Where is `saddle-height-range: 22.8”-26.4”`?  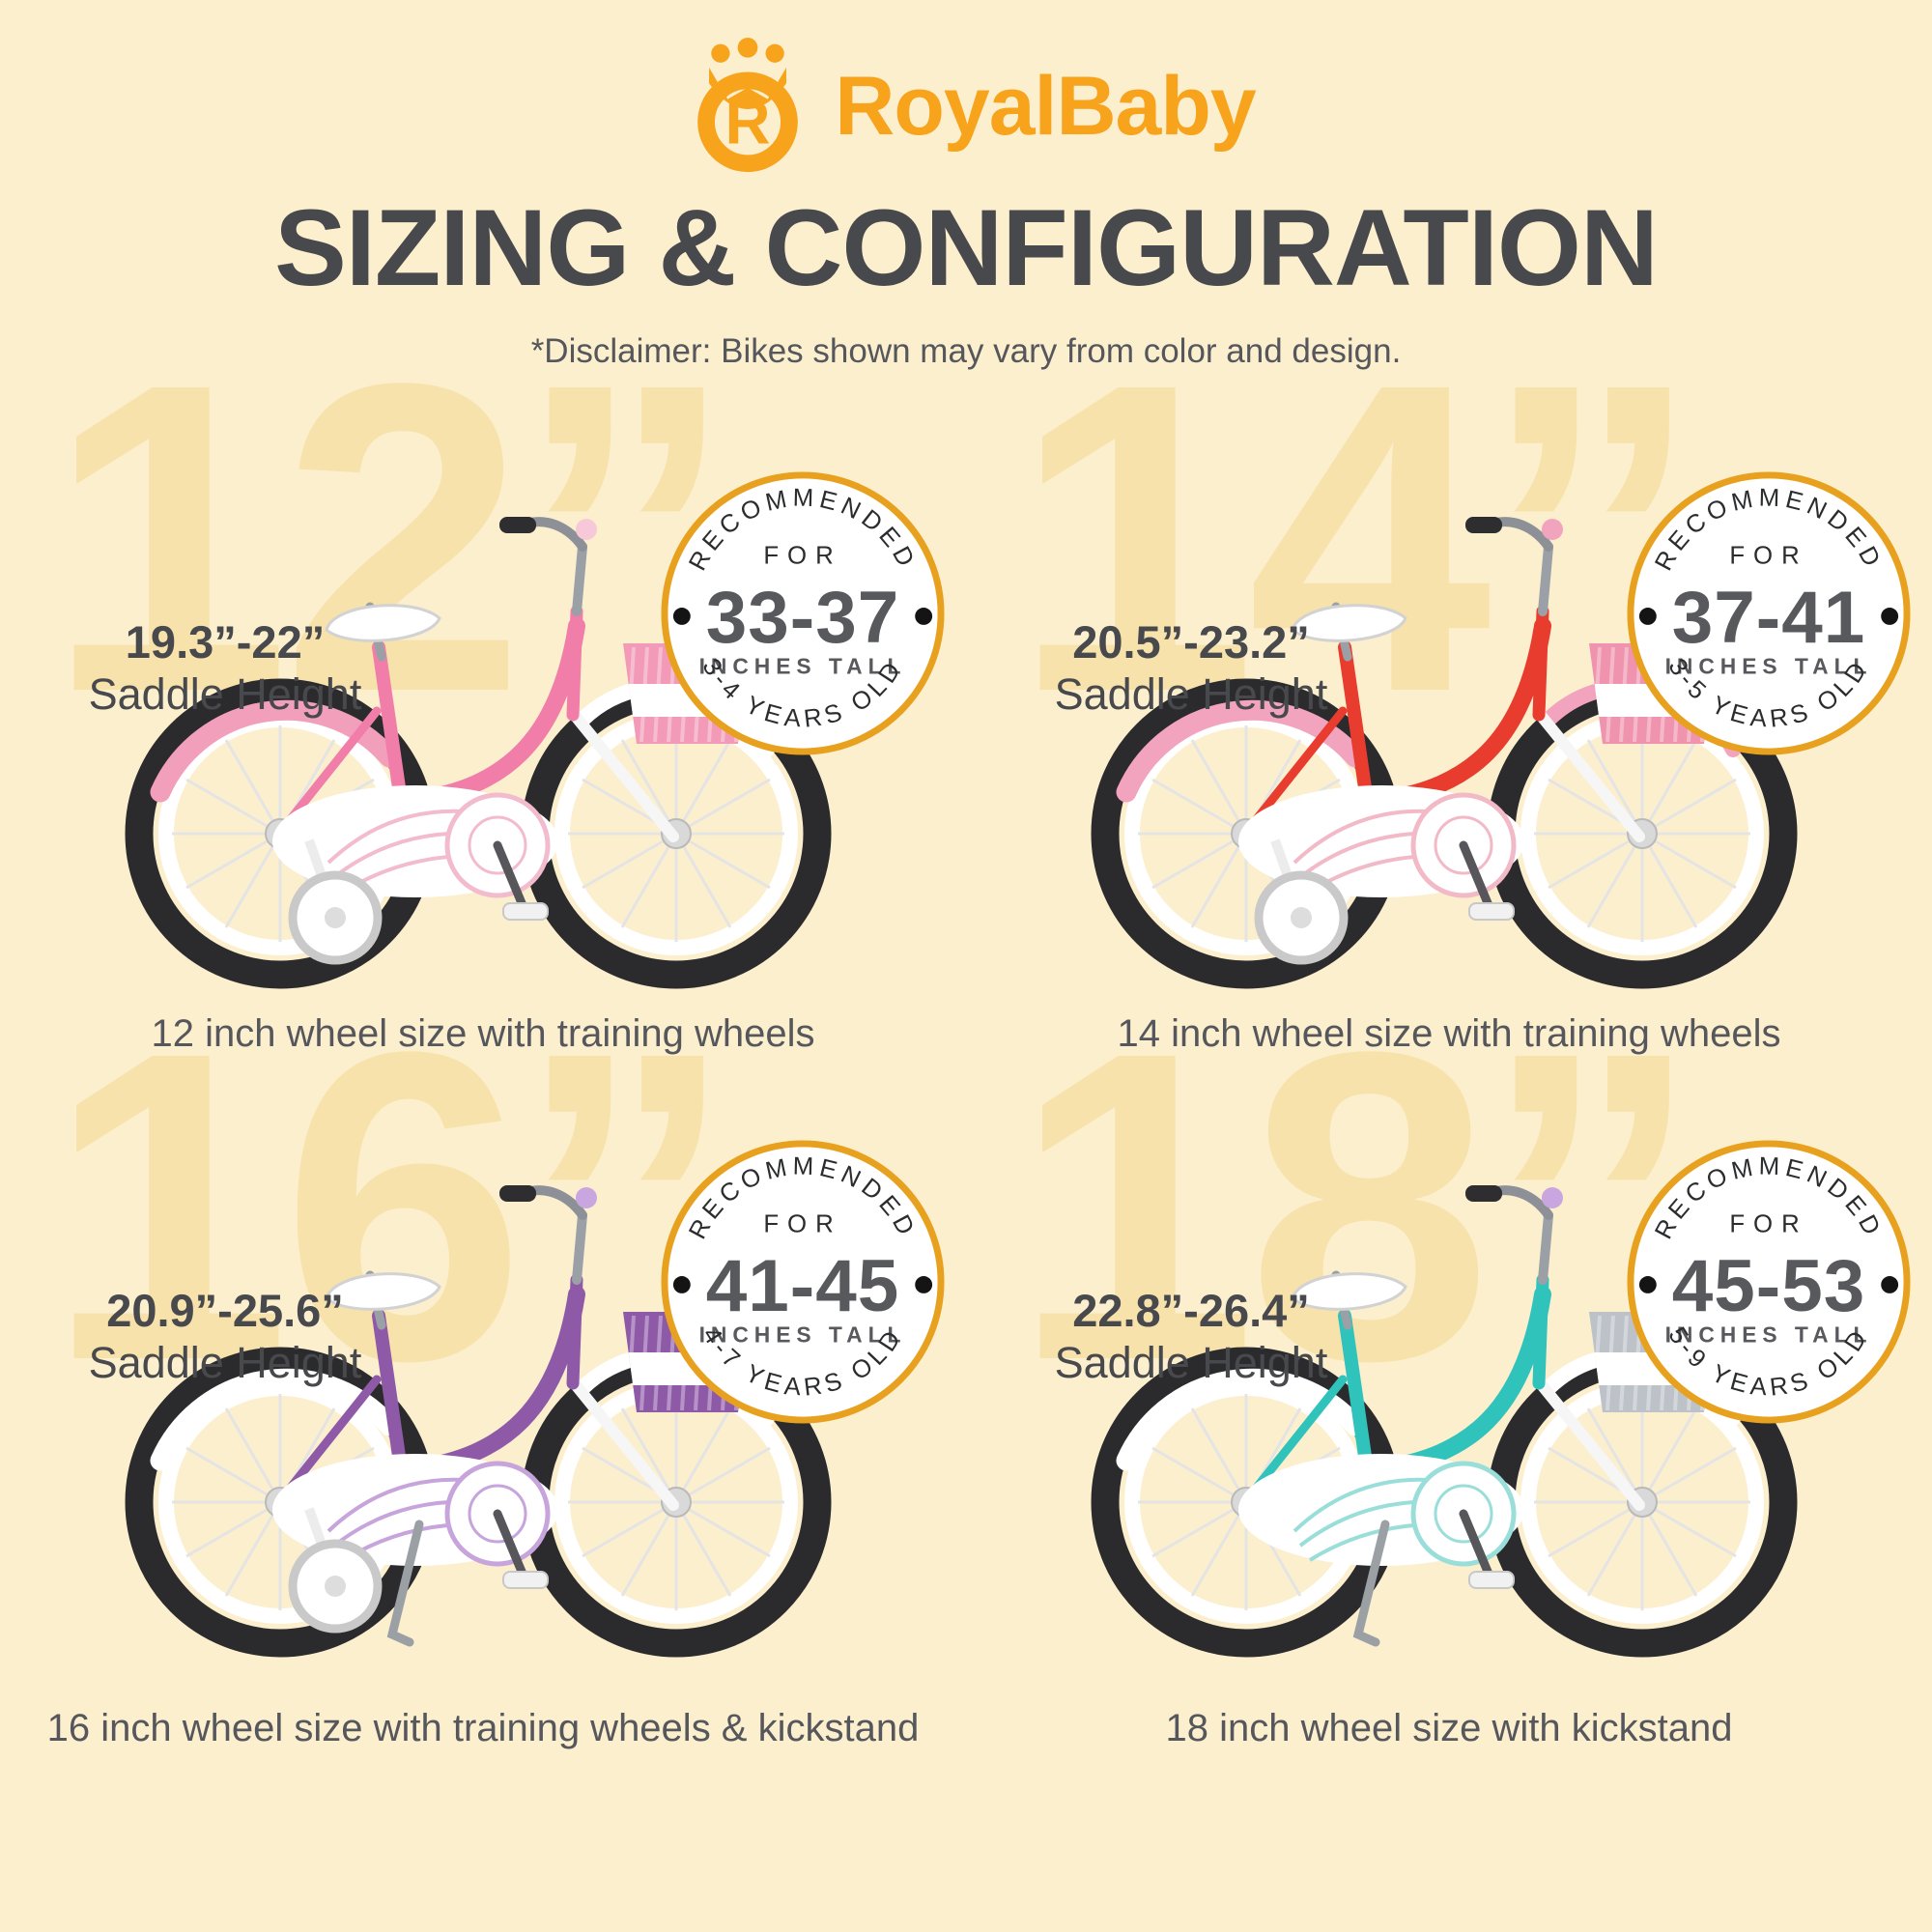
saddle-height-range: 22.8”-26.4” is located at coordinates (1191, 1310).